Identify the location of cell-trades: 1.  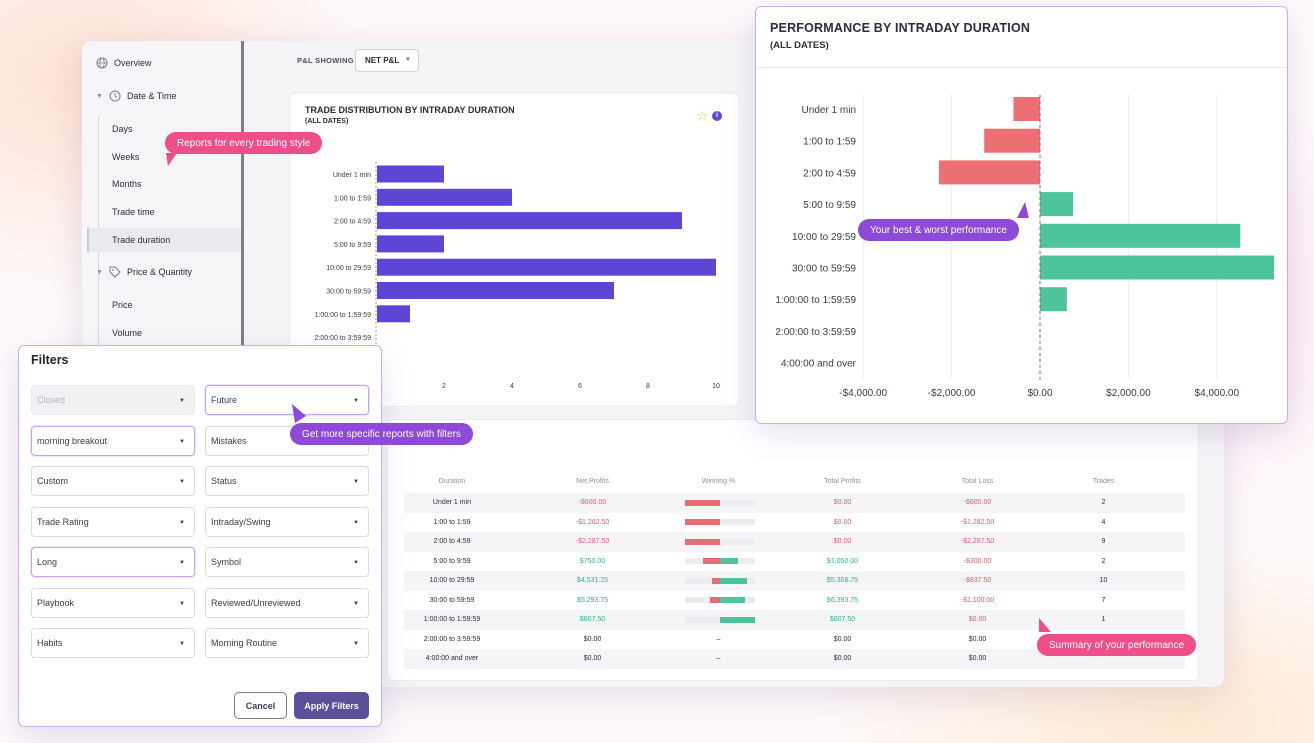
(1103, 620).